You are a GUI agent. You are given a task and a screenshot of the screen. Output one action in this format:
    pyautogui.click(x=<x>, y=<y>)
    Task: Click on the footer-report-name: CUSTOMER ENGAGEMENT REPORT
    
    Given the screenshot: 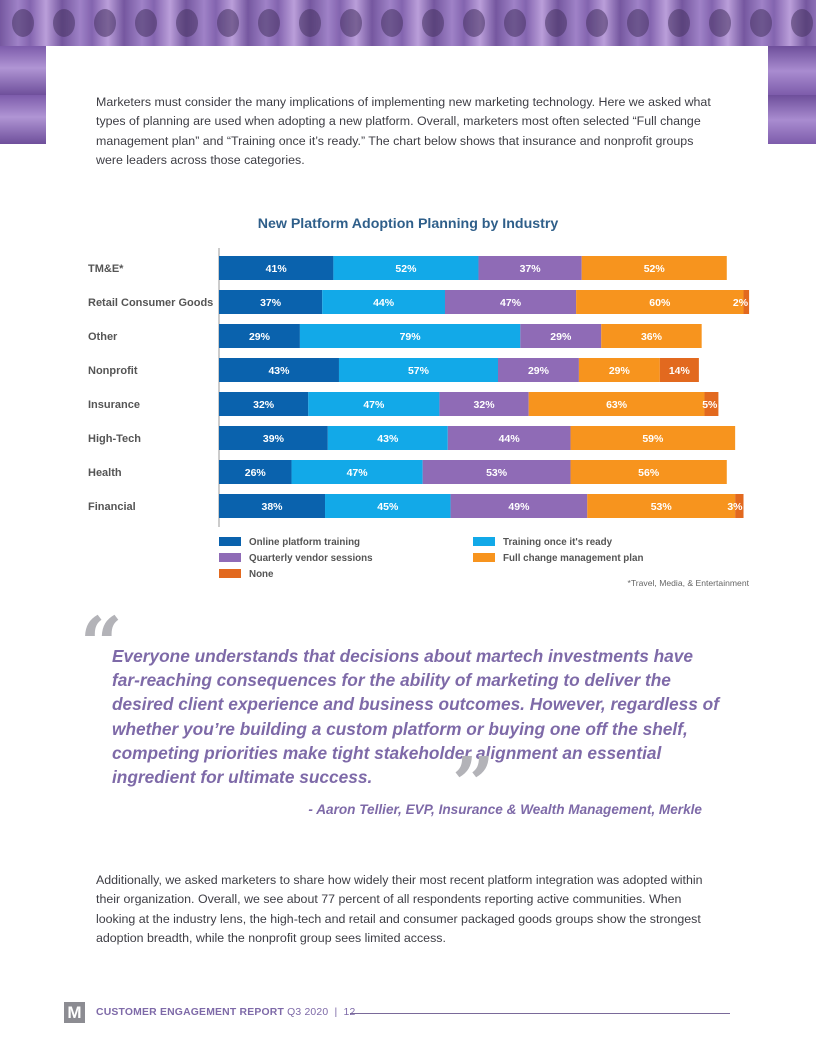 What is the action you would take?
    pyautogui.click(x=190, y=1012)
    